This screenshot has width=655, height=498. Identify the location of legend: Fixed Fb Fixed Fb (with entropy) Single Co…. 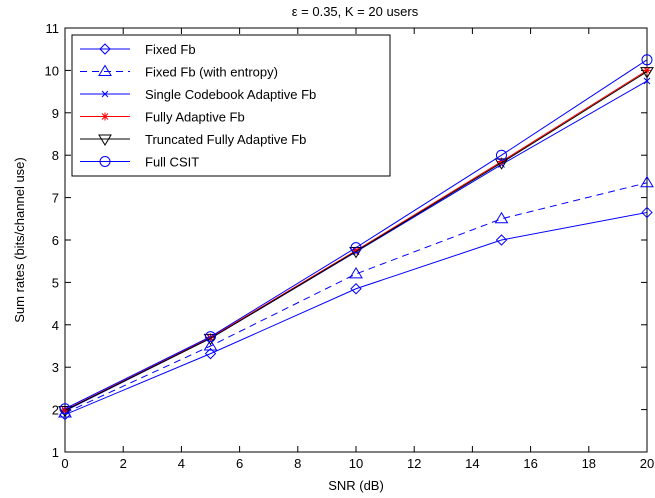
(231, 105).